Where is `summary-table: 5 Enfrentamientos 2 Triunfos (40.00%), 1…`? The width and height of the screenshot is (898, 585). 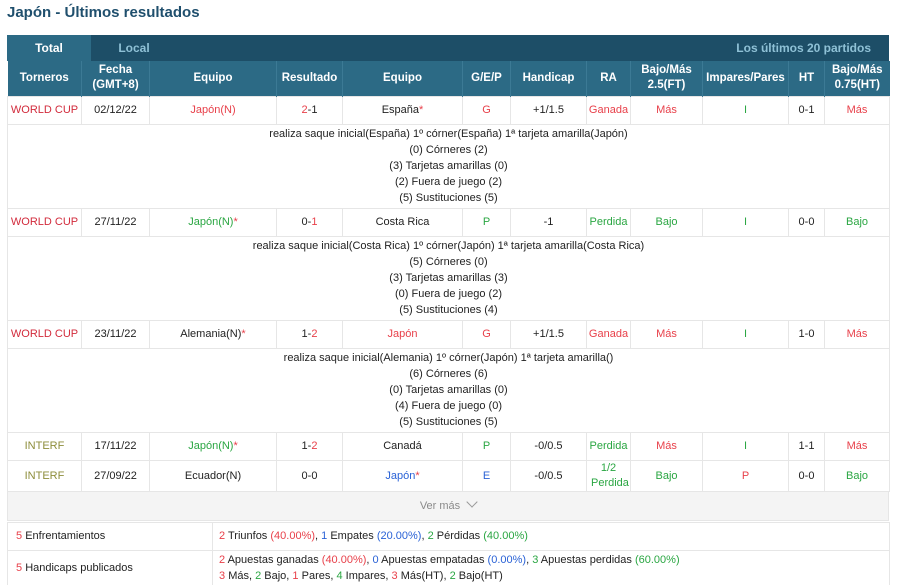 summary-table: 5 Enfrentamientos 2 Triunfos (40.00%), 1… is located at coordinates (448, 553).